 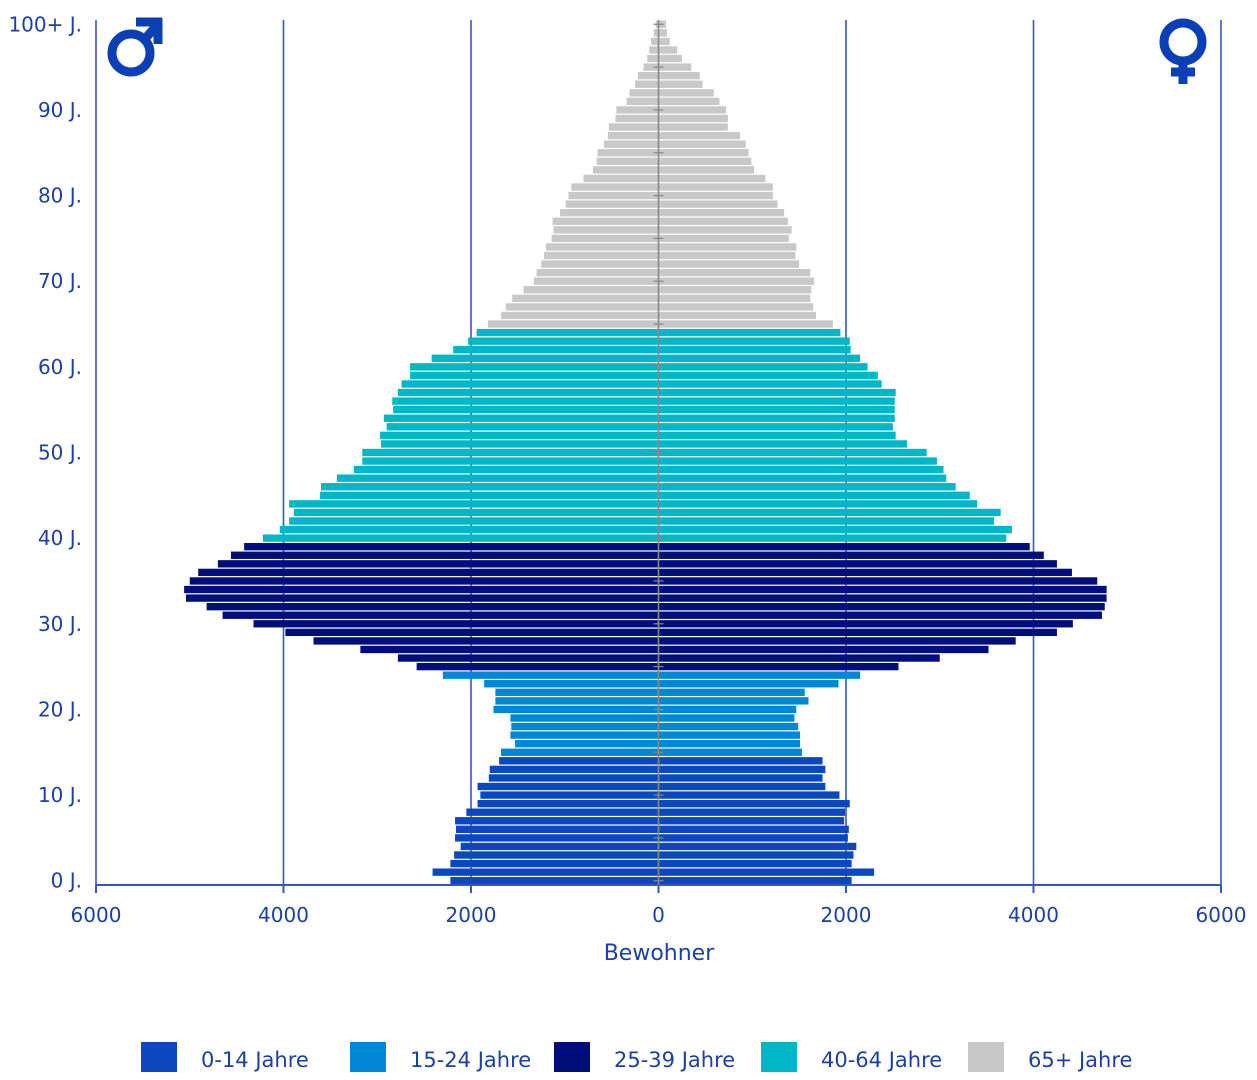 What do you see at coordinates (1080, 1060) in the screenshot?
I see `legend-label-65-plus: 65+ Jahre` at bounding box center [1080, 1060].